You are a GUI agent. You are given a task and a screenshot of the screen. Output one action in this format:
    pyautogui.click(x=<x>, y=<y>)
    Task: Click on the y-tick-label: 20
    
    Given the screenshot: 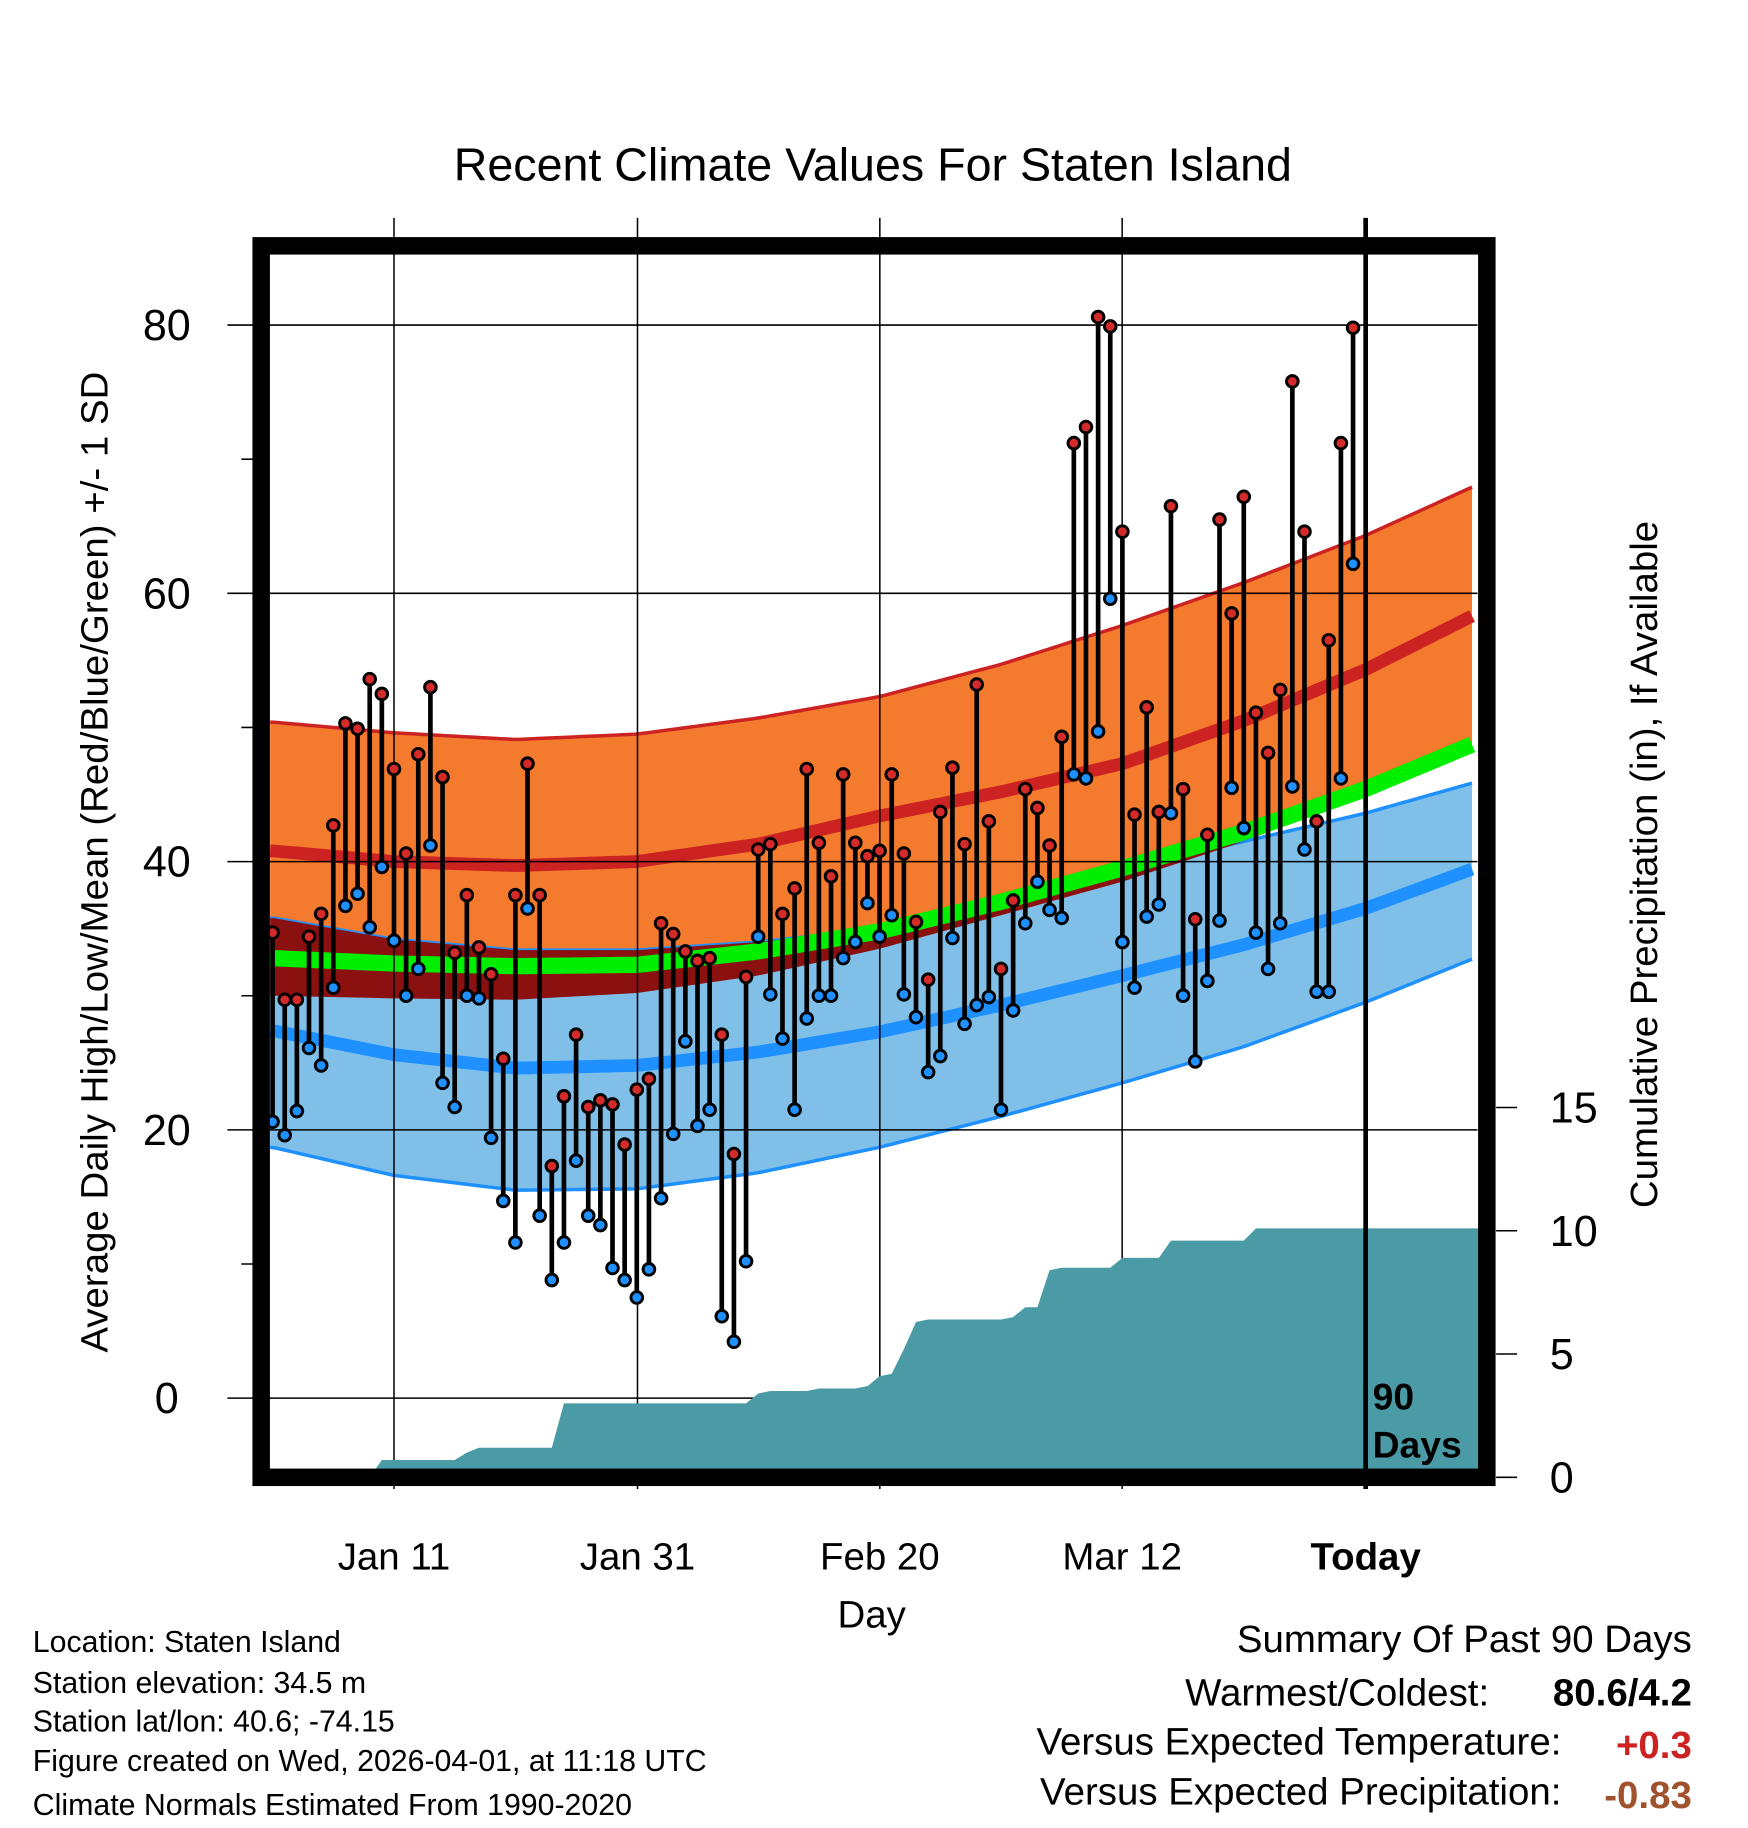 What is the action you would take?
    pyautogui.click(x=167, y=1131)
    